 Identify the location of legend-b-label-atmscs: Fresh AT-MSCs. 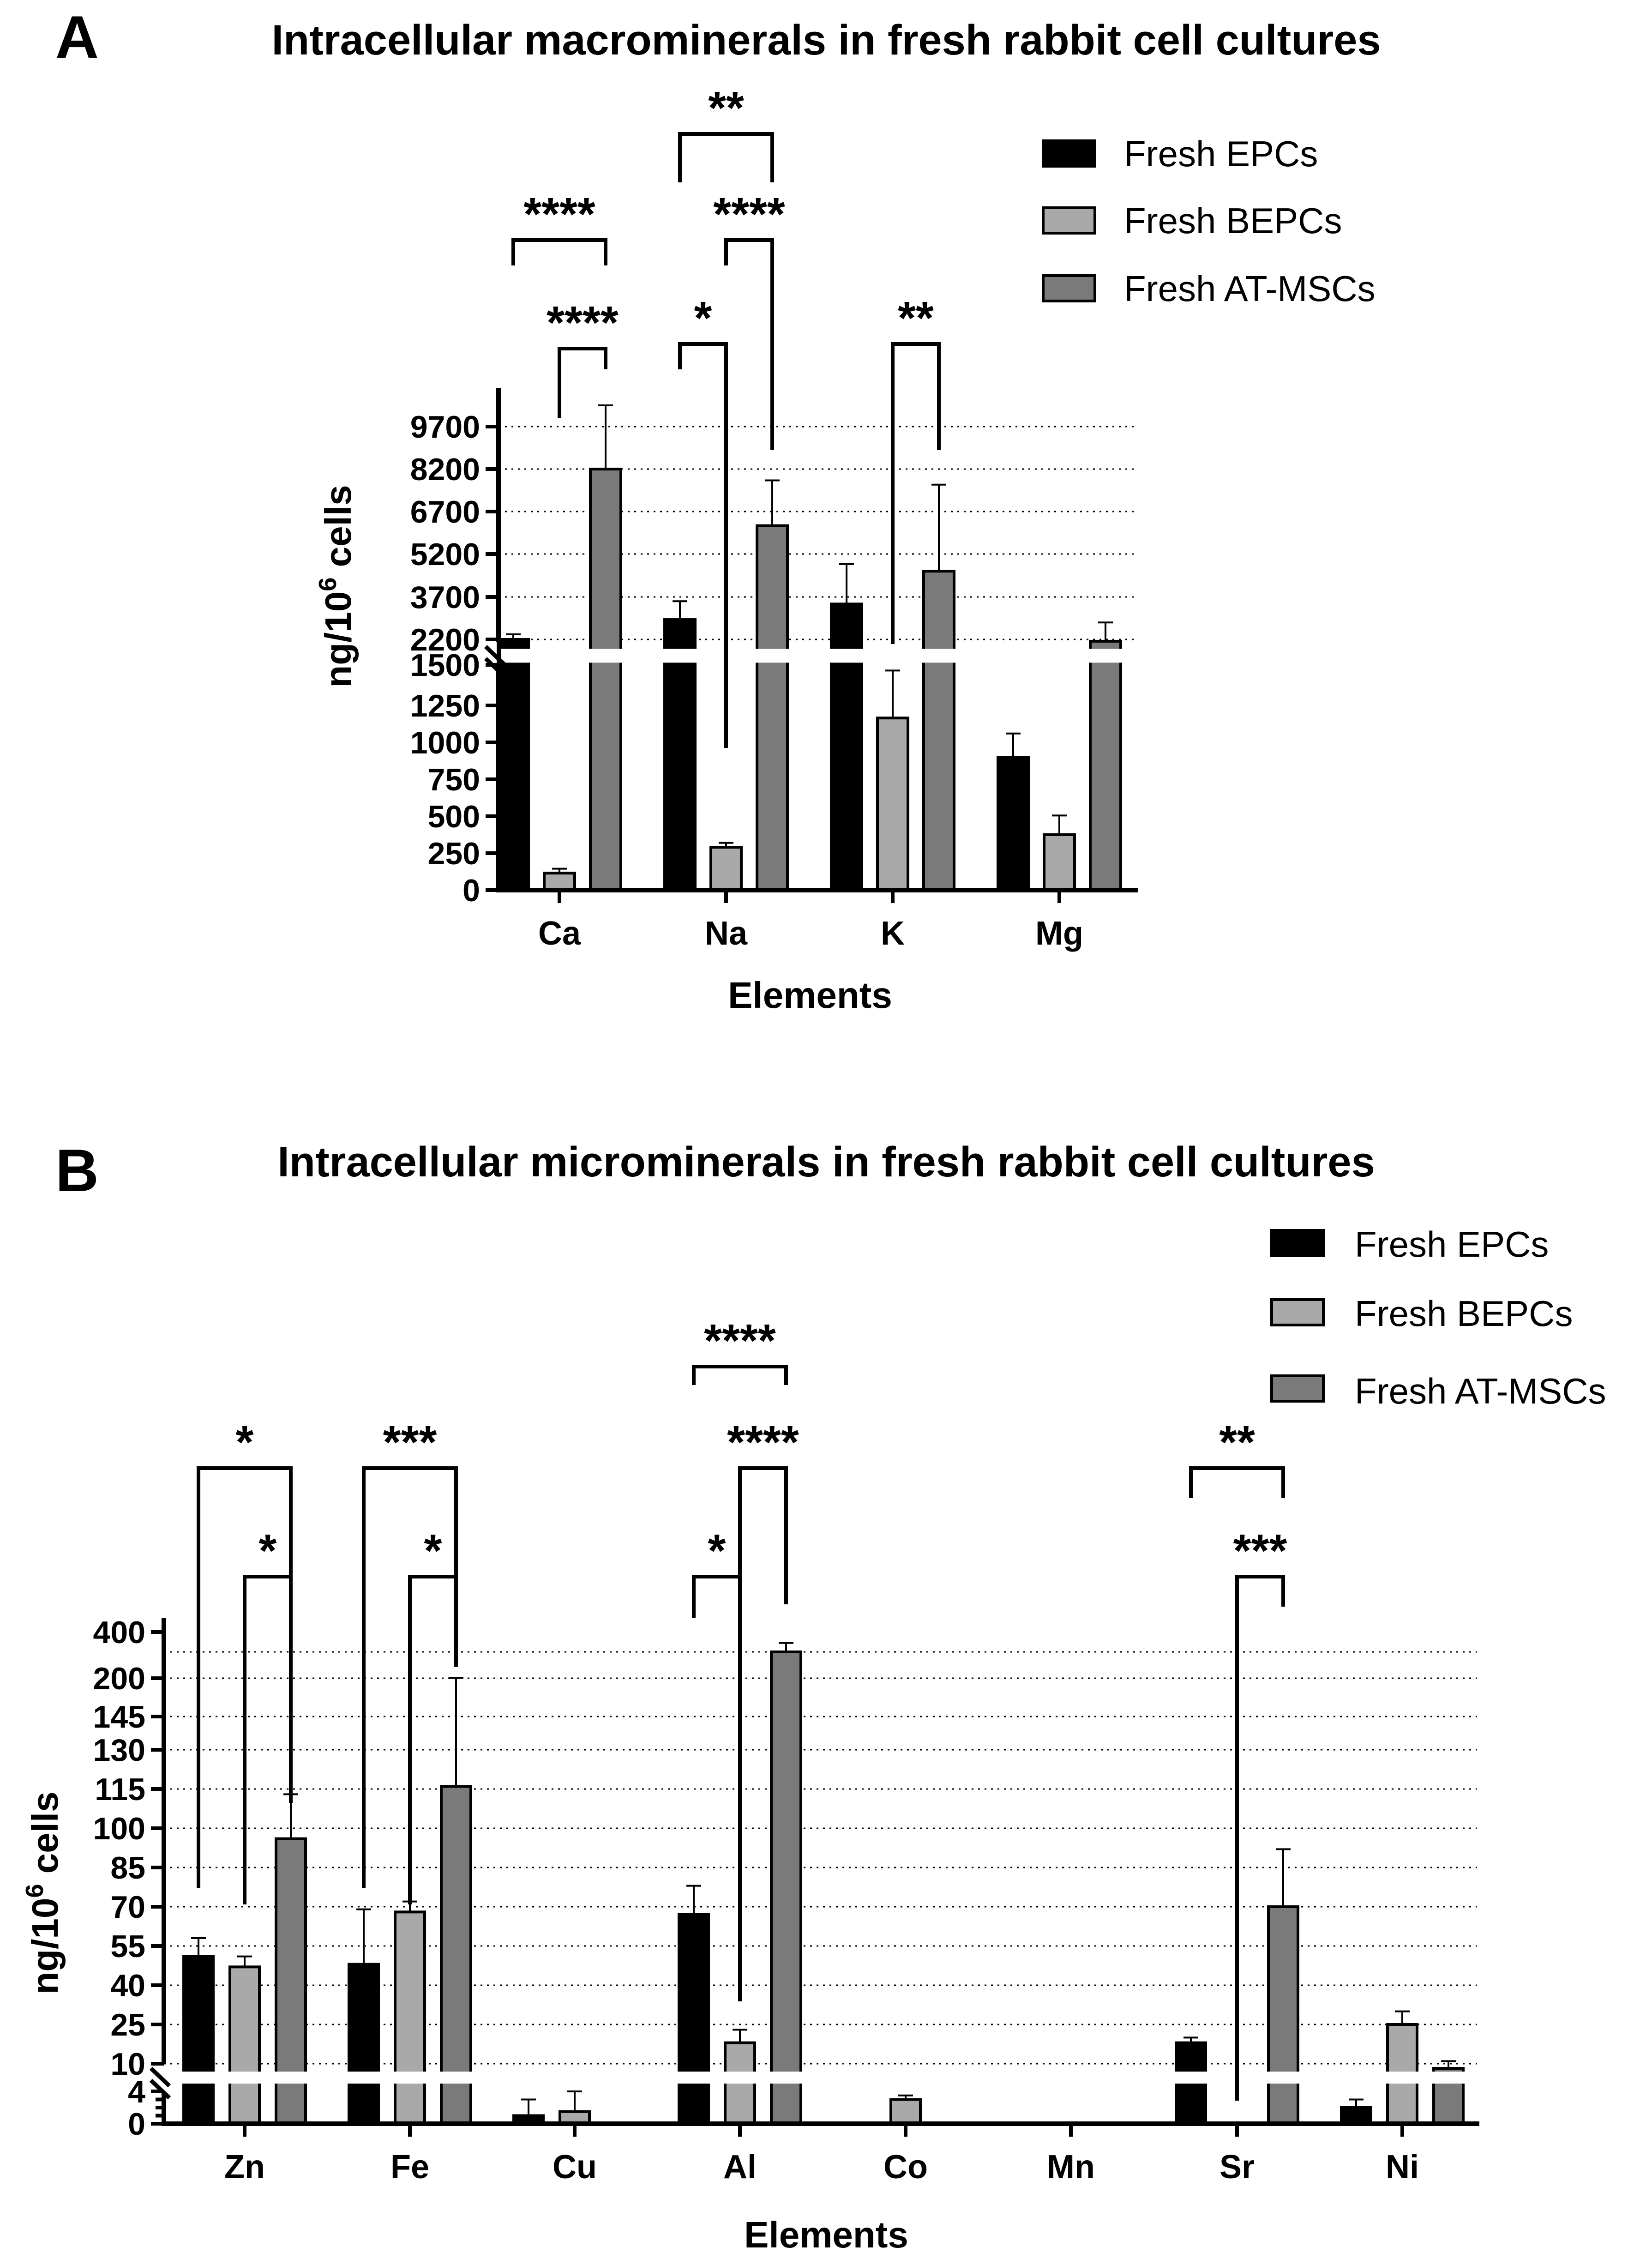
(1480, 1391).